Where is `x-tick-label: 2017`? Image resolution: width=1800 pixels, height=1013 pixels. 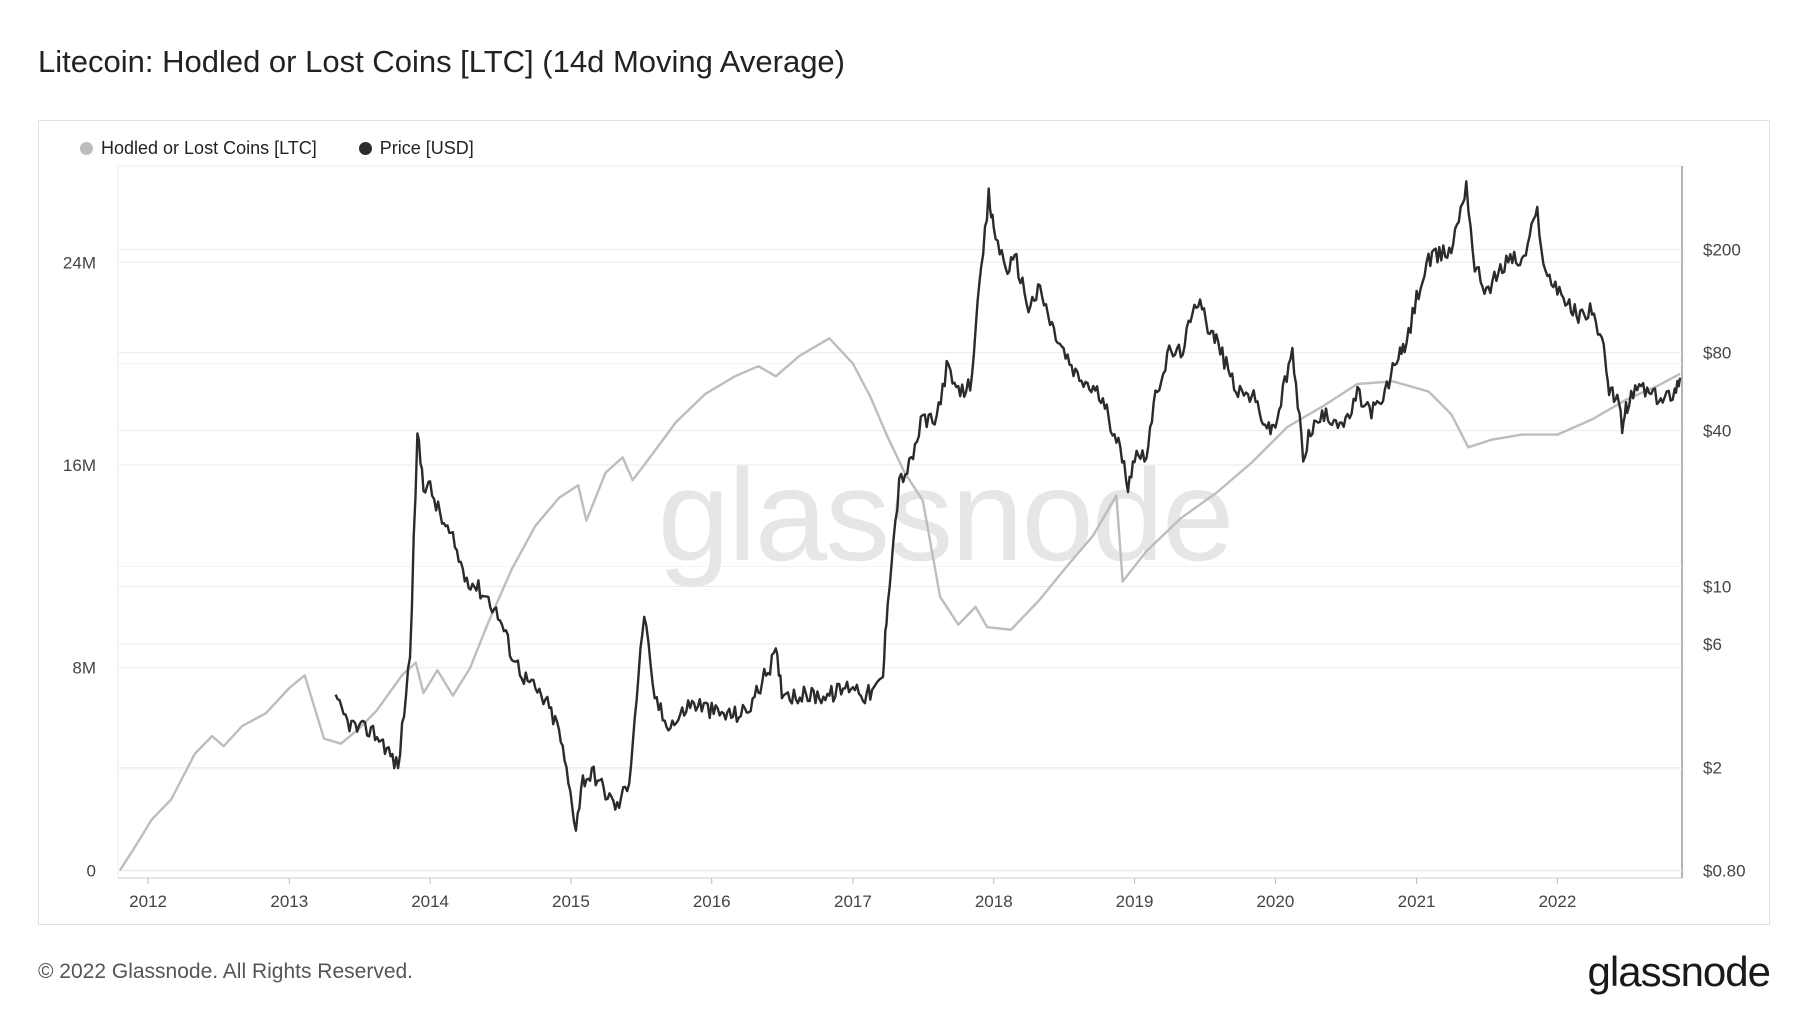 x-tick-label: 2017 is located at coordinates (853, 901).